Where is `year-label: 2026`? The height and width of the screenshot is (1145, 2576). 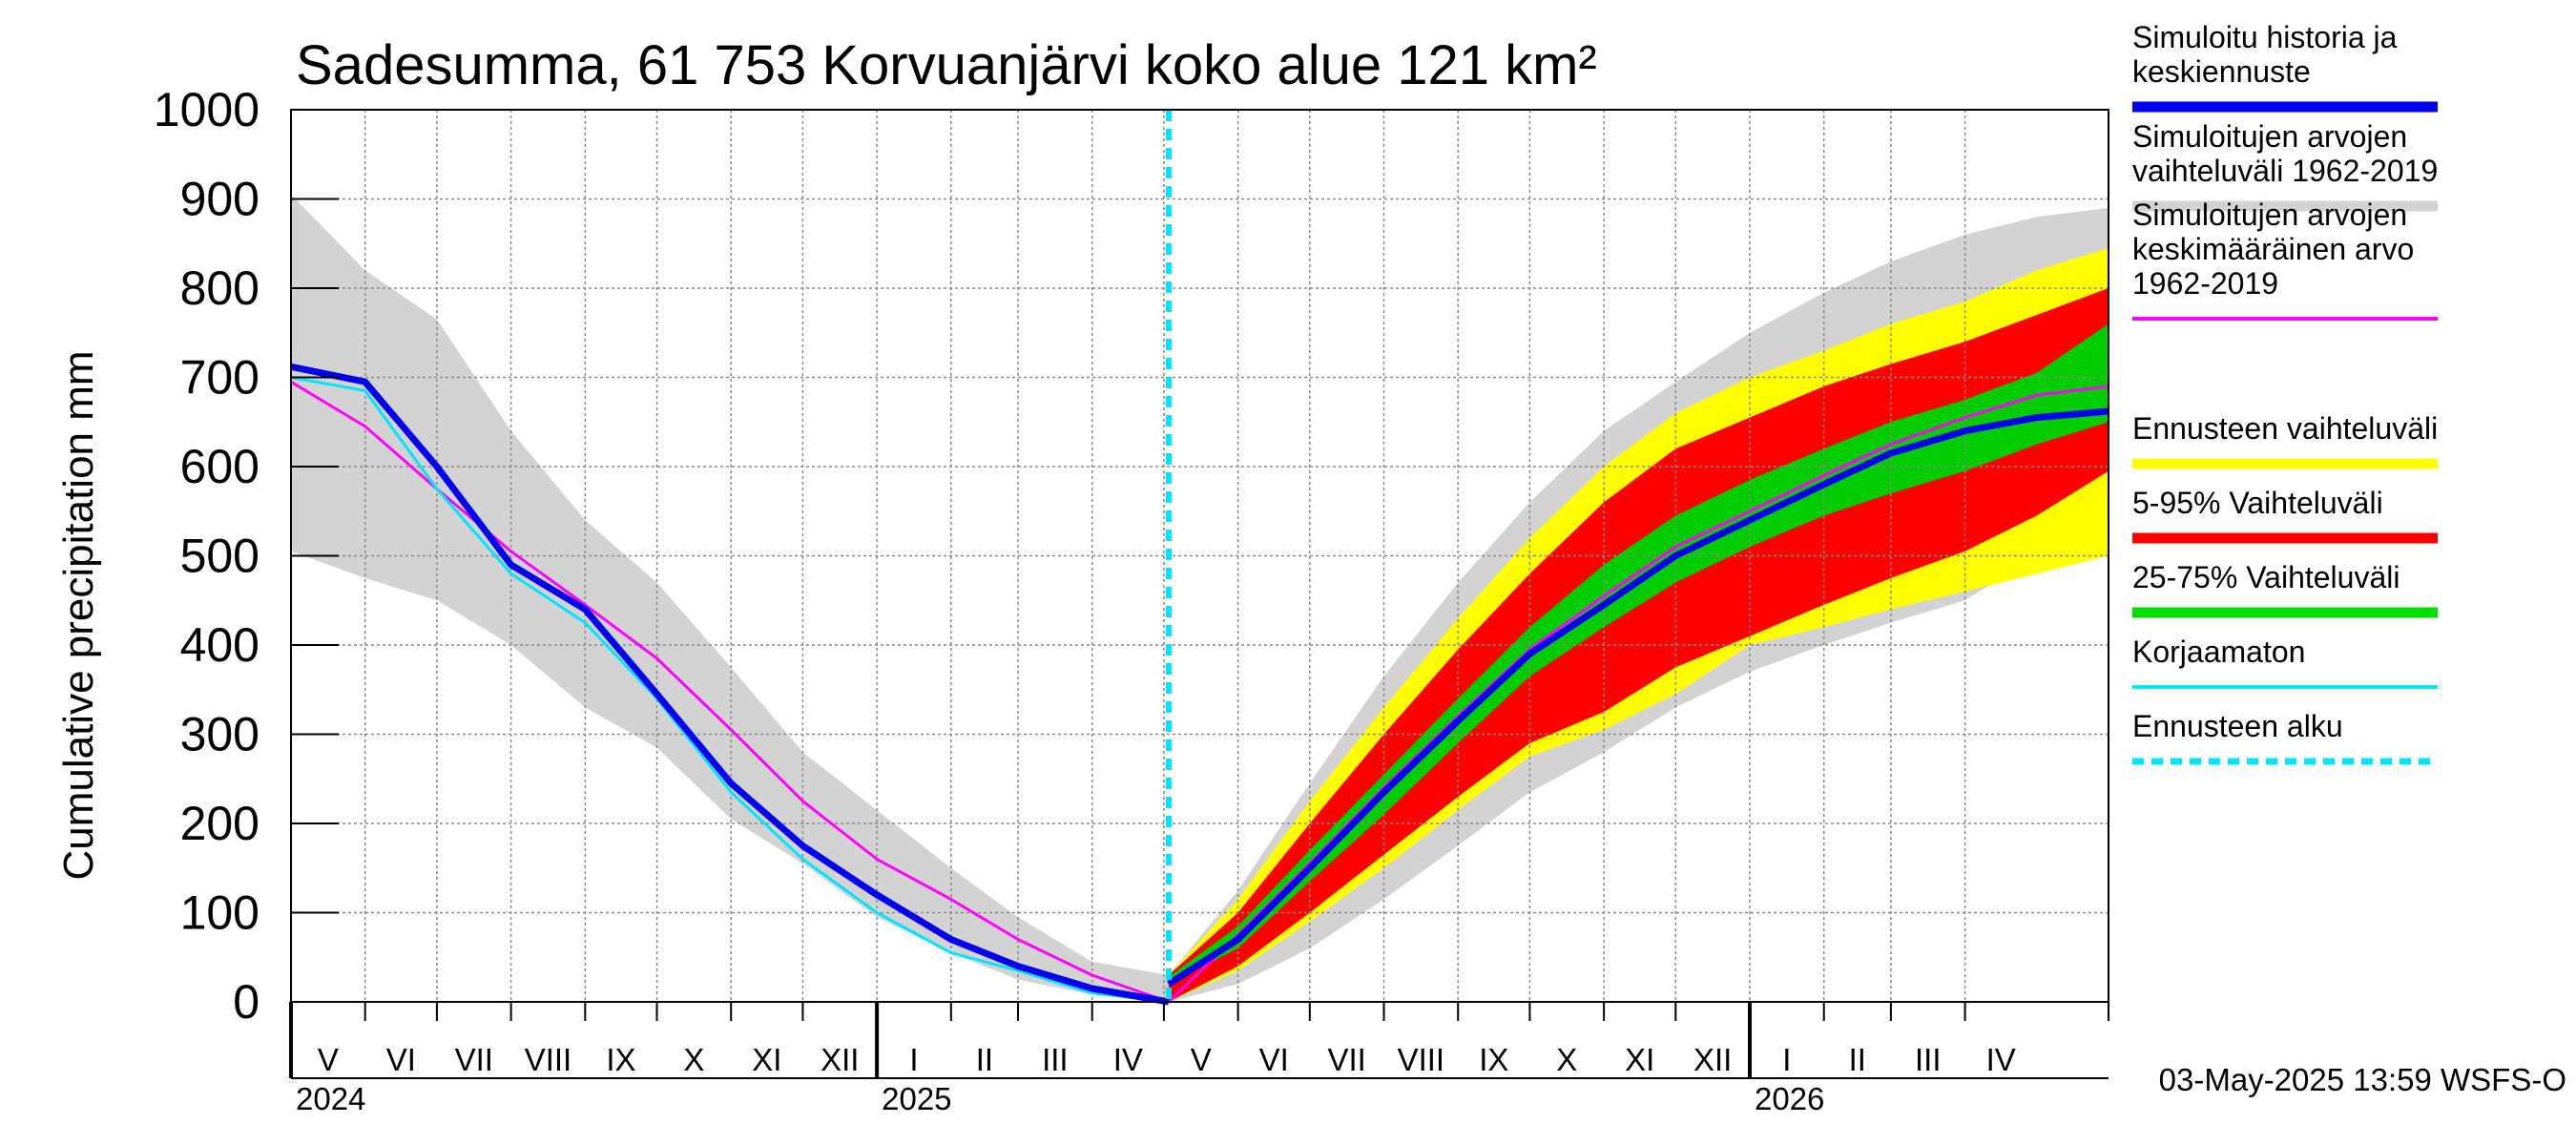 year-label: 2026 is located at coordinates (1789, 1099).